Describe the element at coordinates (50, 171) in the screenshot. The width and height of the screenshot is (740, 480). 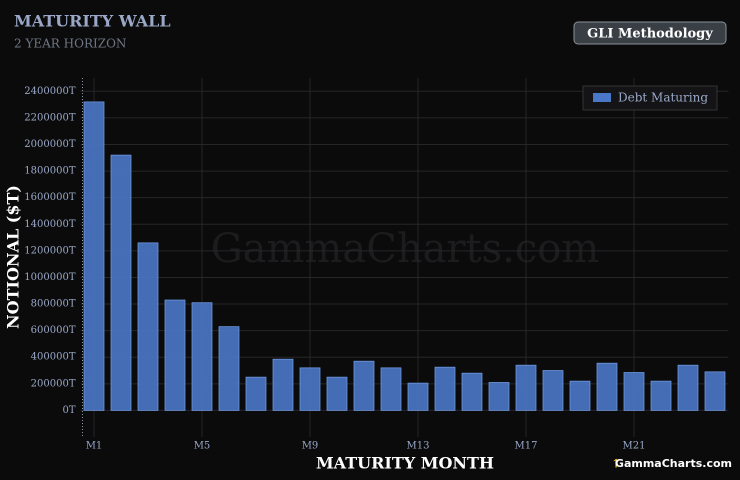
I see `y-tick-label: 1800000T` at that location.